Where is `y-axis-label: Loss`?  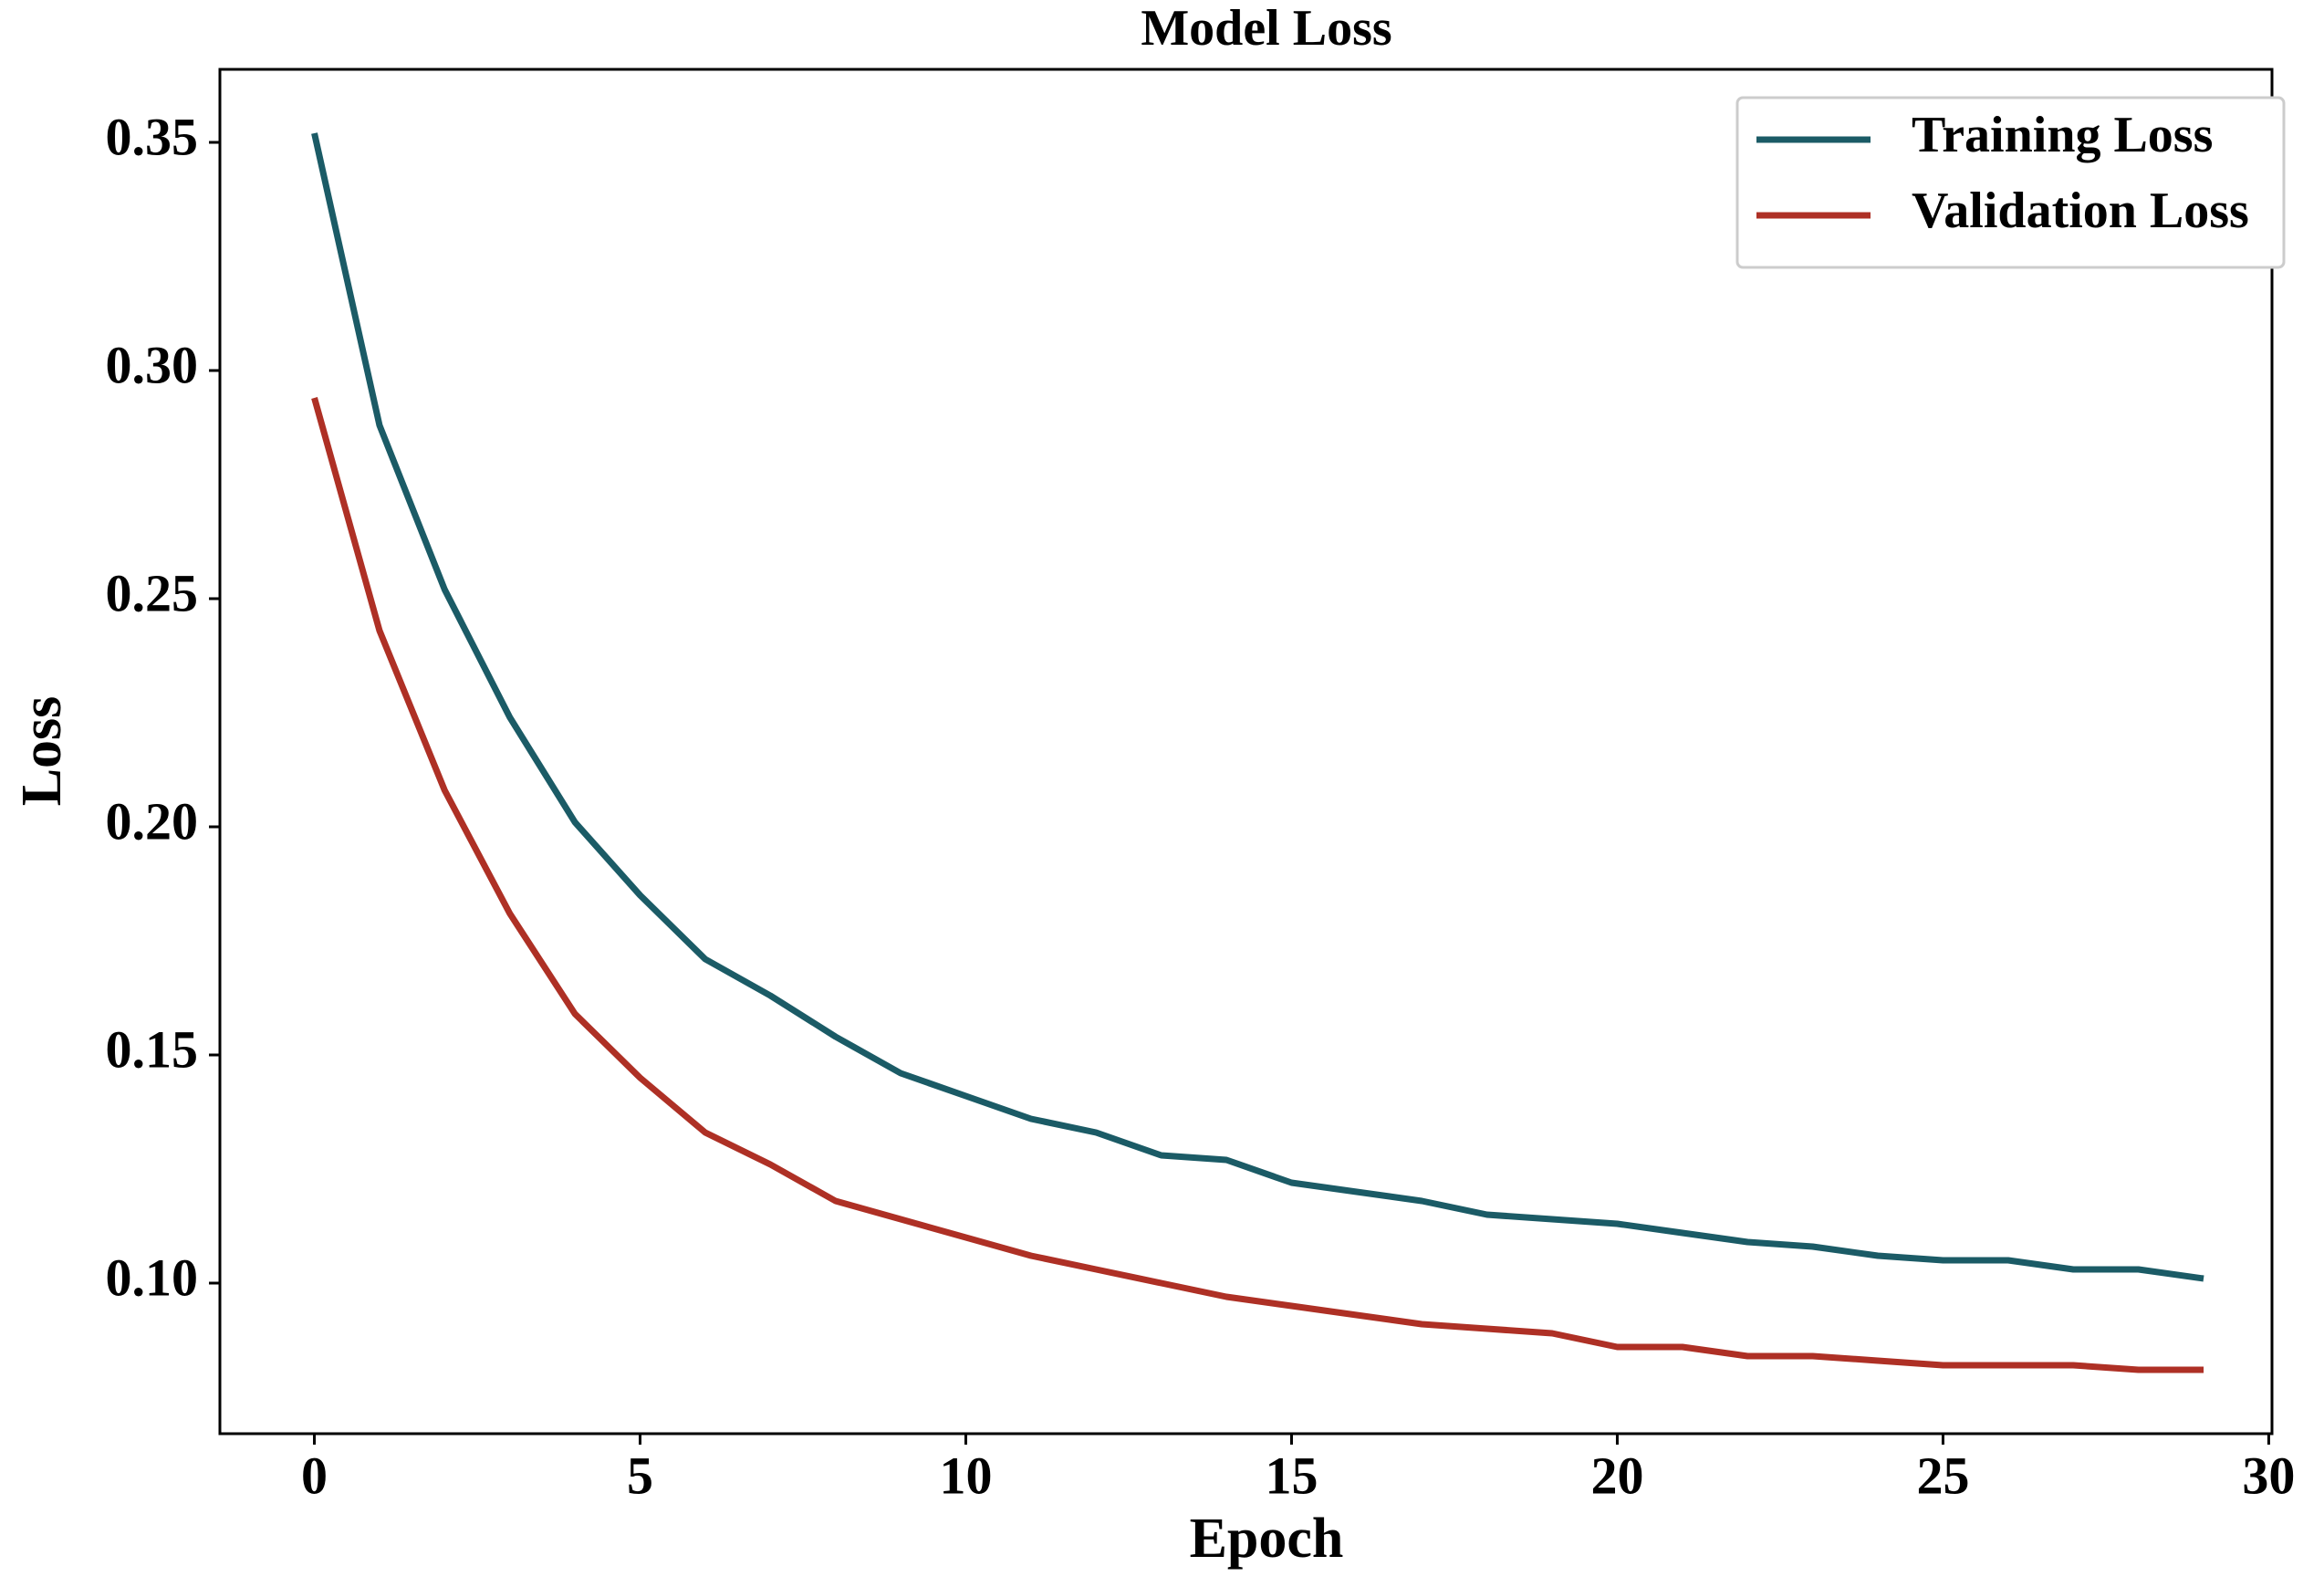
y-axis-label: Loss is located at coordinates (42, 751).